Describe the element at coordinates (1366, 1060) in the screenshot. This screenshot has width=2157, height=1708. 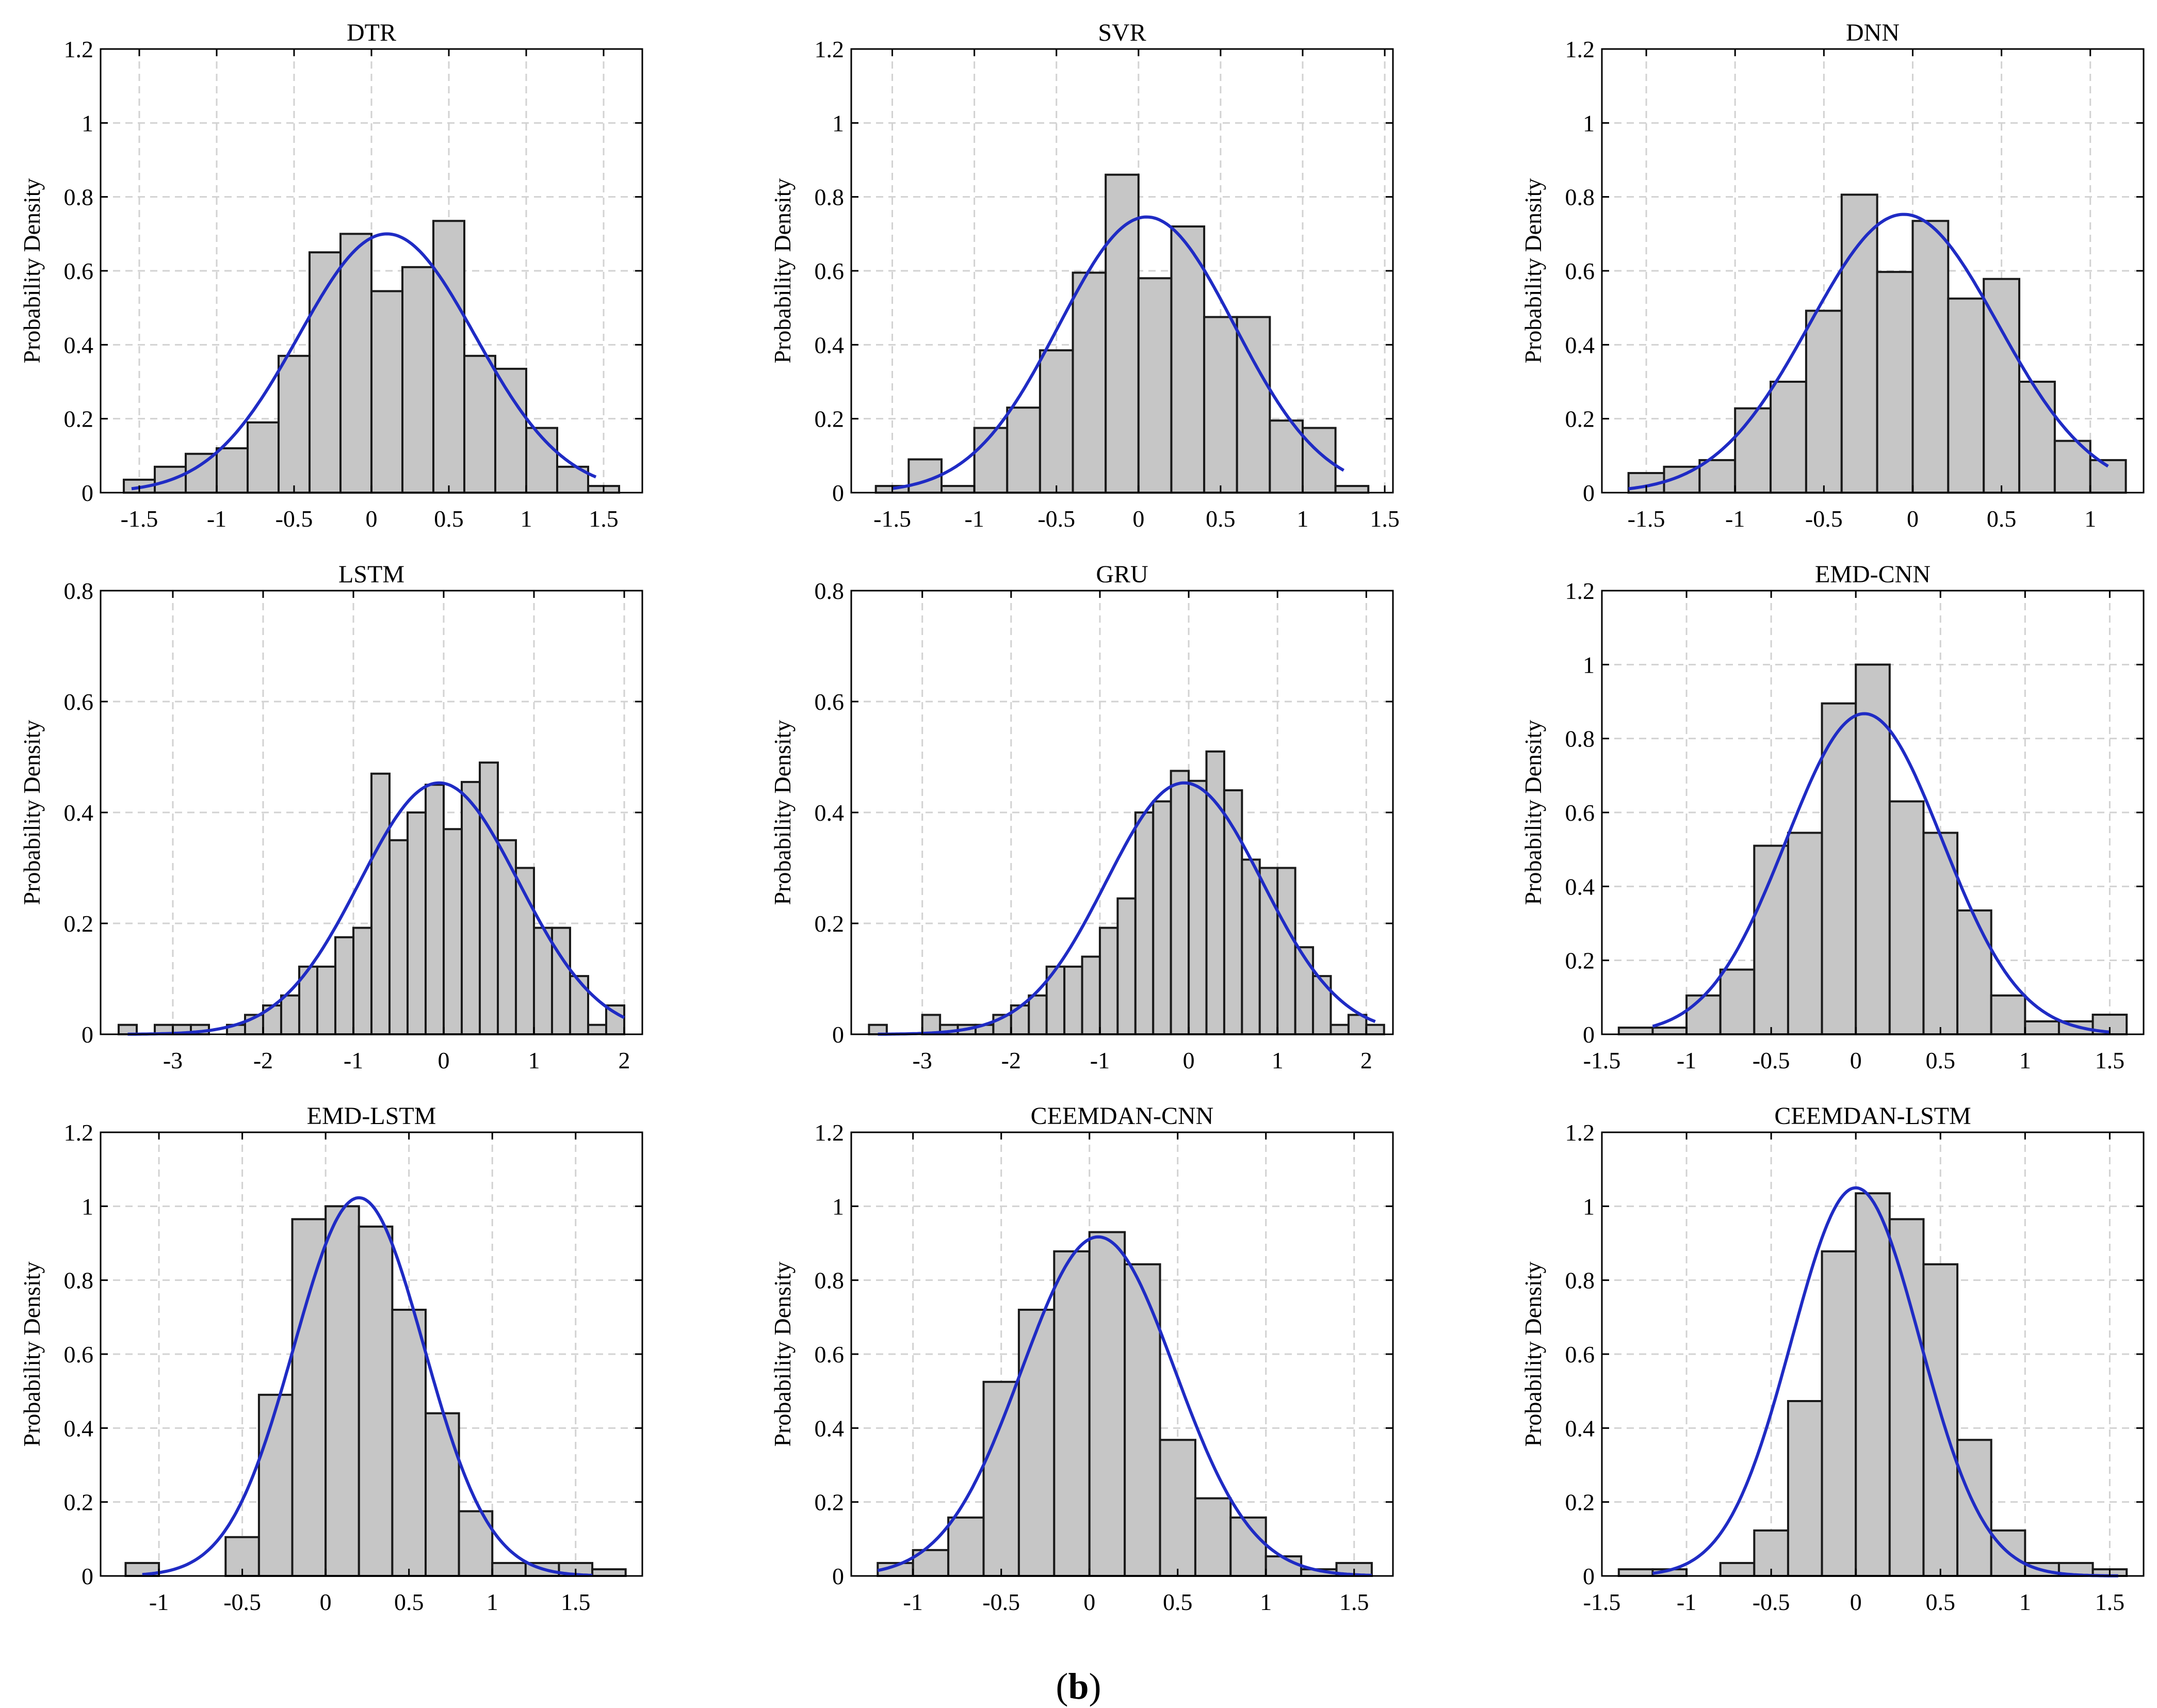
I see `x-tick-label: 2` at that location.